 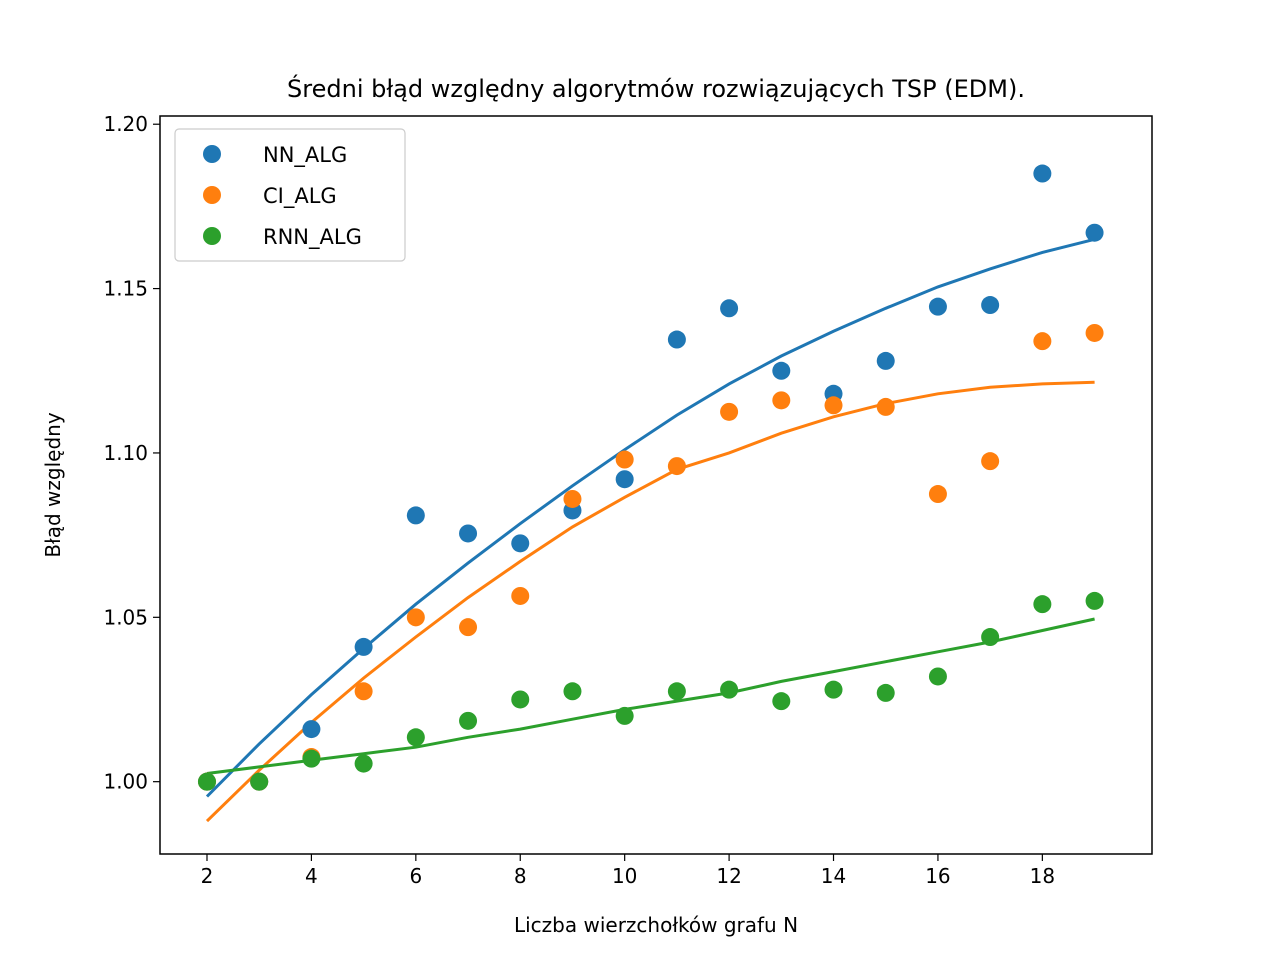 What do you see at coordinates (1042, 876) in the screenshot?
I see `x-tick-label: 18` at bounding box center [1042, 876].